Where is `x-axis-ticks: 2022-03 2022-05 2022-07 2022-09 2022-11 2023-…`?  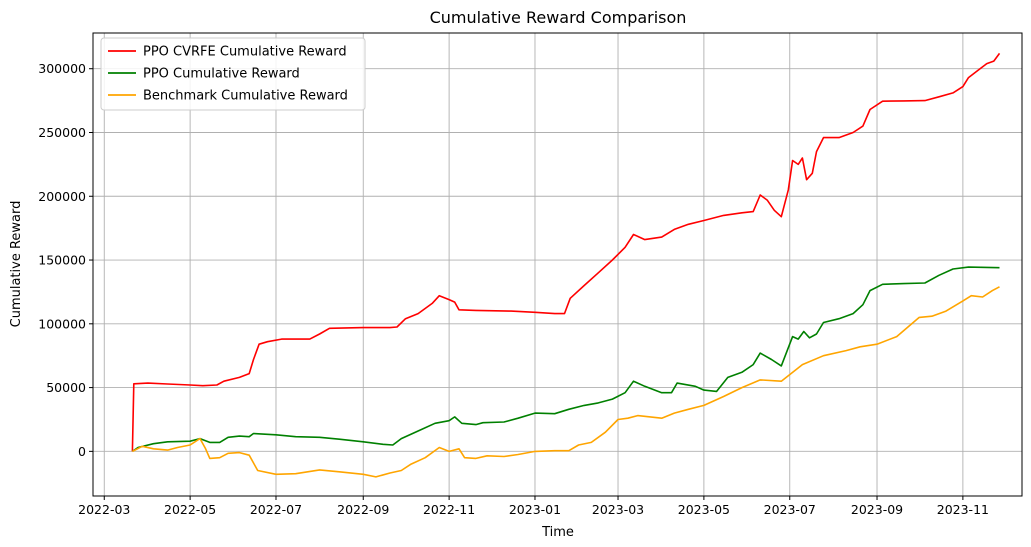 x-axis-ticks: 2022-03 2022-05 2022-07 2022-09 2022-11 2023-… is located at coordinates (533, 506).